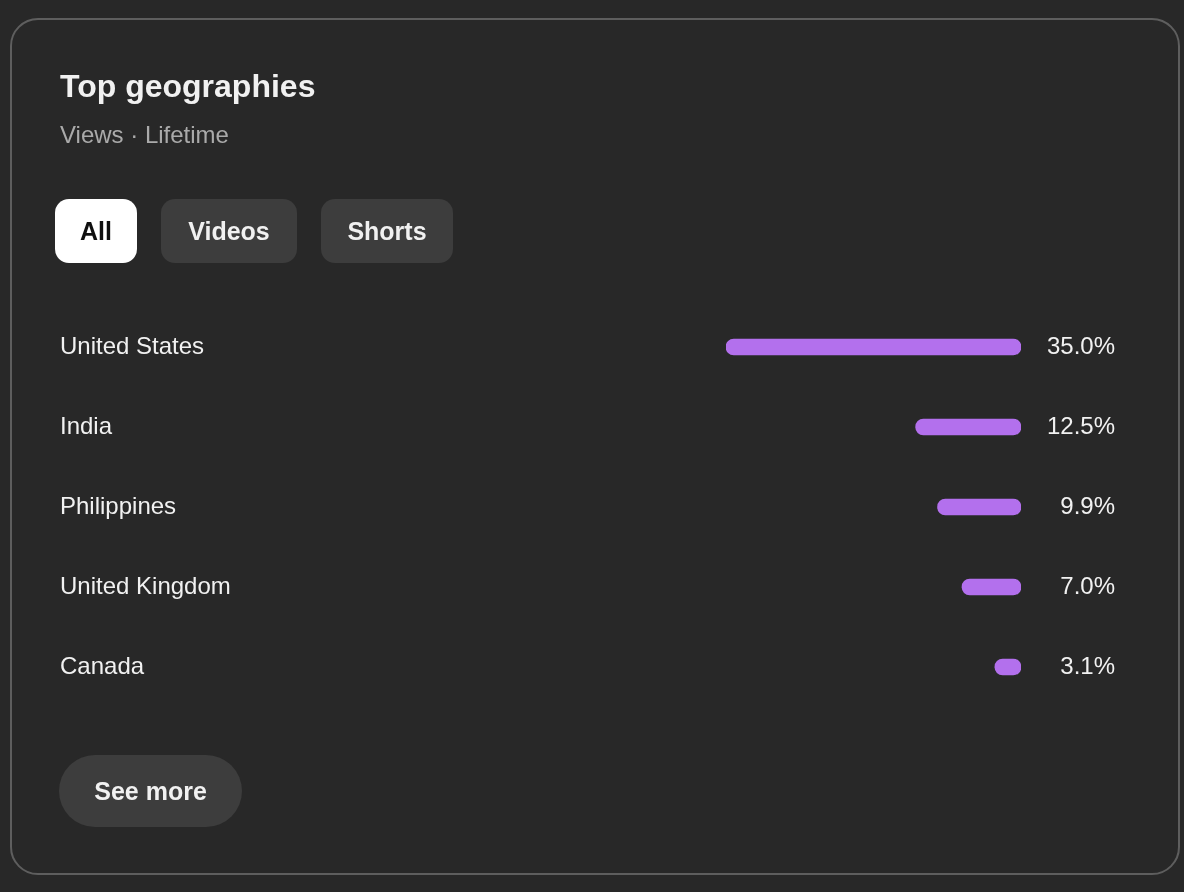  What do you see at coordinates (1087, 665) in the screenshot?
I see `data-label: 3.1%` at bounding box center [1087, 665].